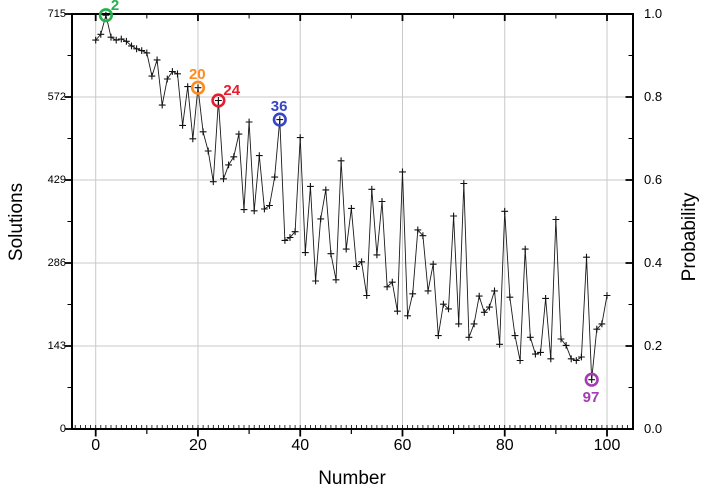 The width and height of the screenshot is (708, 498). I want to click on y-left-tick-label: 0, so click(62, 429).